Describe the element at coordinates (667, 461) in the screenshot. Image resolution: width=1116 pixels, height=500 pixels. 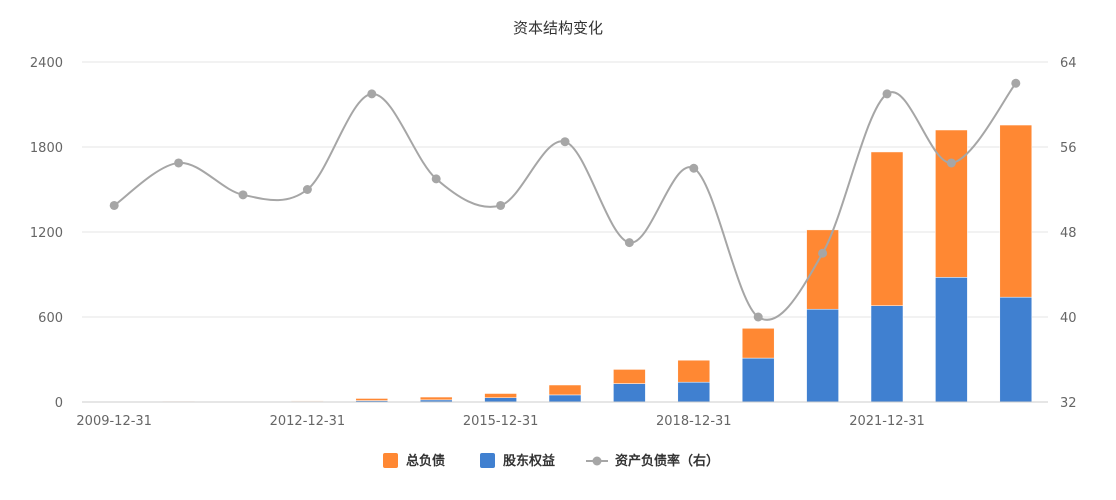
I see `legend-label-debt-ratio: 资产负债率（右）` at that location.